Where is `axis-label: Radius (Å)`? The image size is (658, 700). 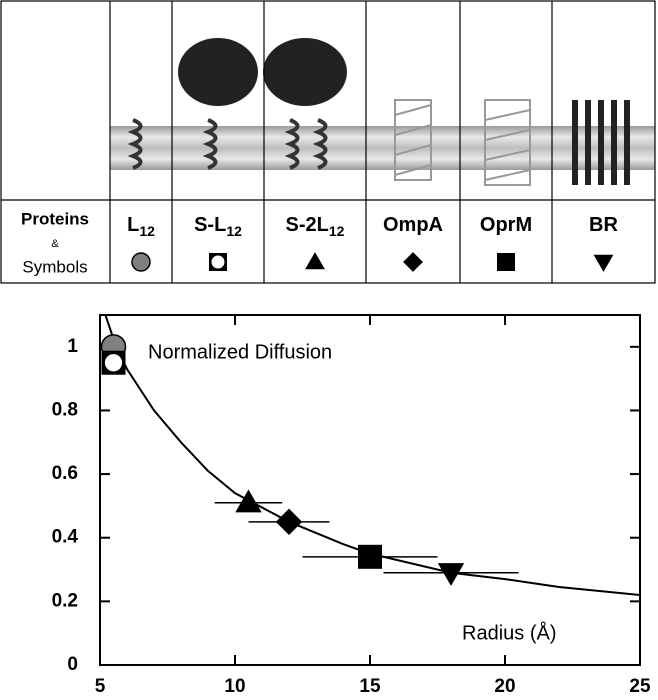
axis-label: Radius (Å) is located at coordinates (509, 632).